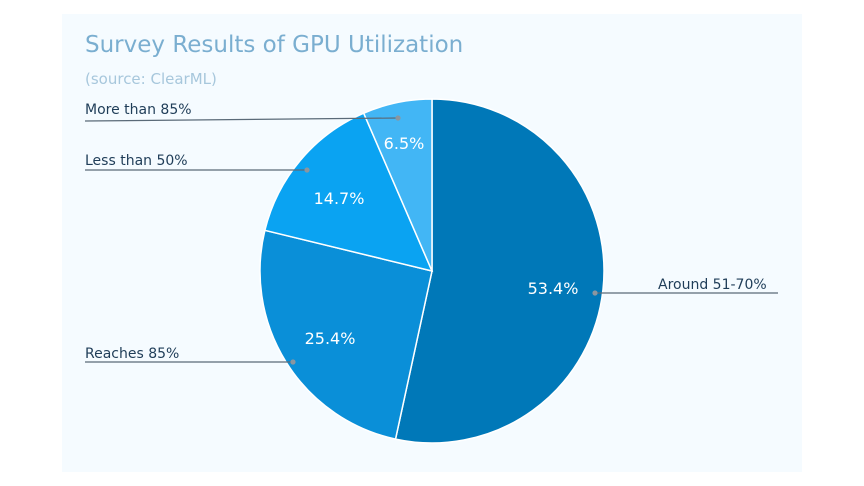 The width and height of the screenshot is (864, 486). What do you see at coordinates (330, 338) in the screenshot?
I see `slice-value-label: 25.4%` at bounding box center [330, 338].